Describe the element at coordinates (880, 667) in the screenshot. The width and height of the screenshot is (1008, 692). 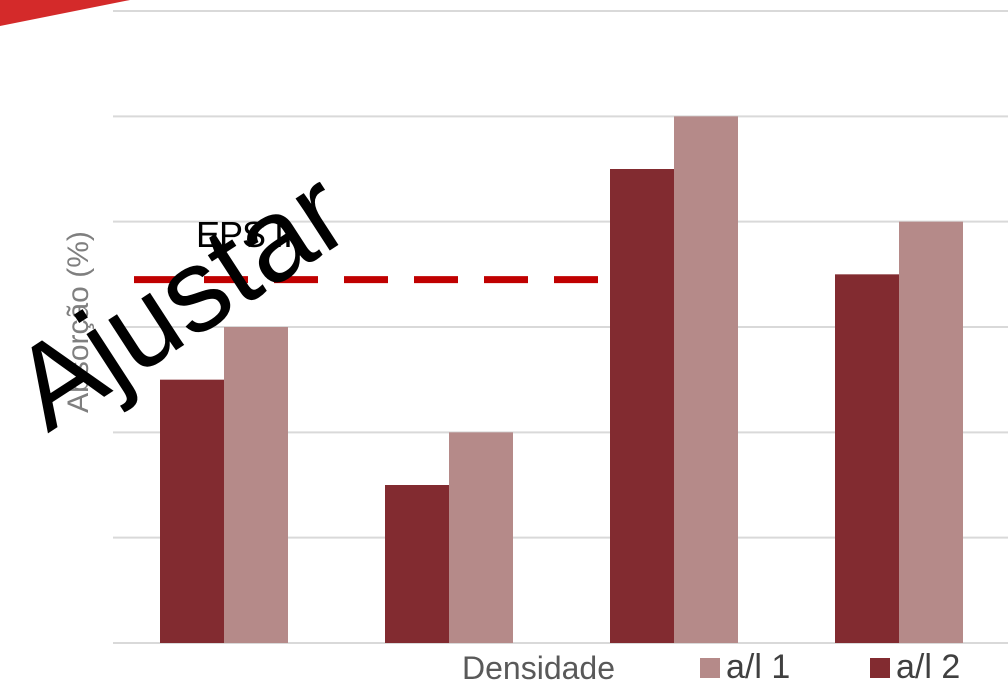
I see `legend-swatch-al2` at that location.